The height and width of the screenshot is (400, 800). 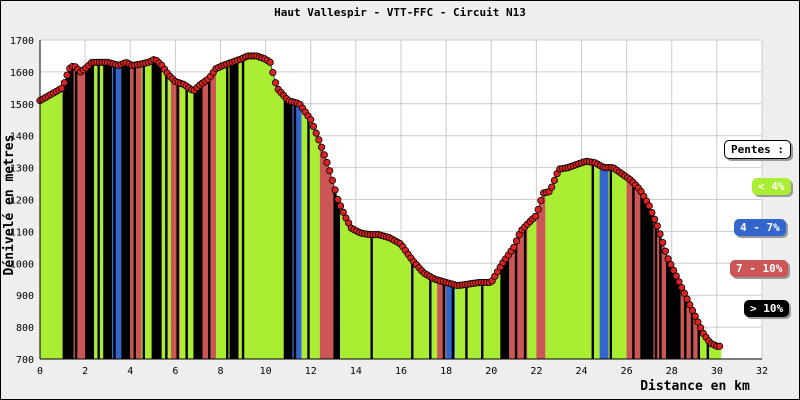 What do you see at coordinates (536, 371) in the screenshot?
I see `x-tick-label: 22` at bounding box center [536, 371].